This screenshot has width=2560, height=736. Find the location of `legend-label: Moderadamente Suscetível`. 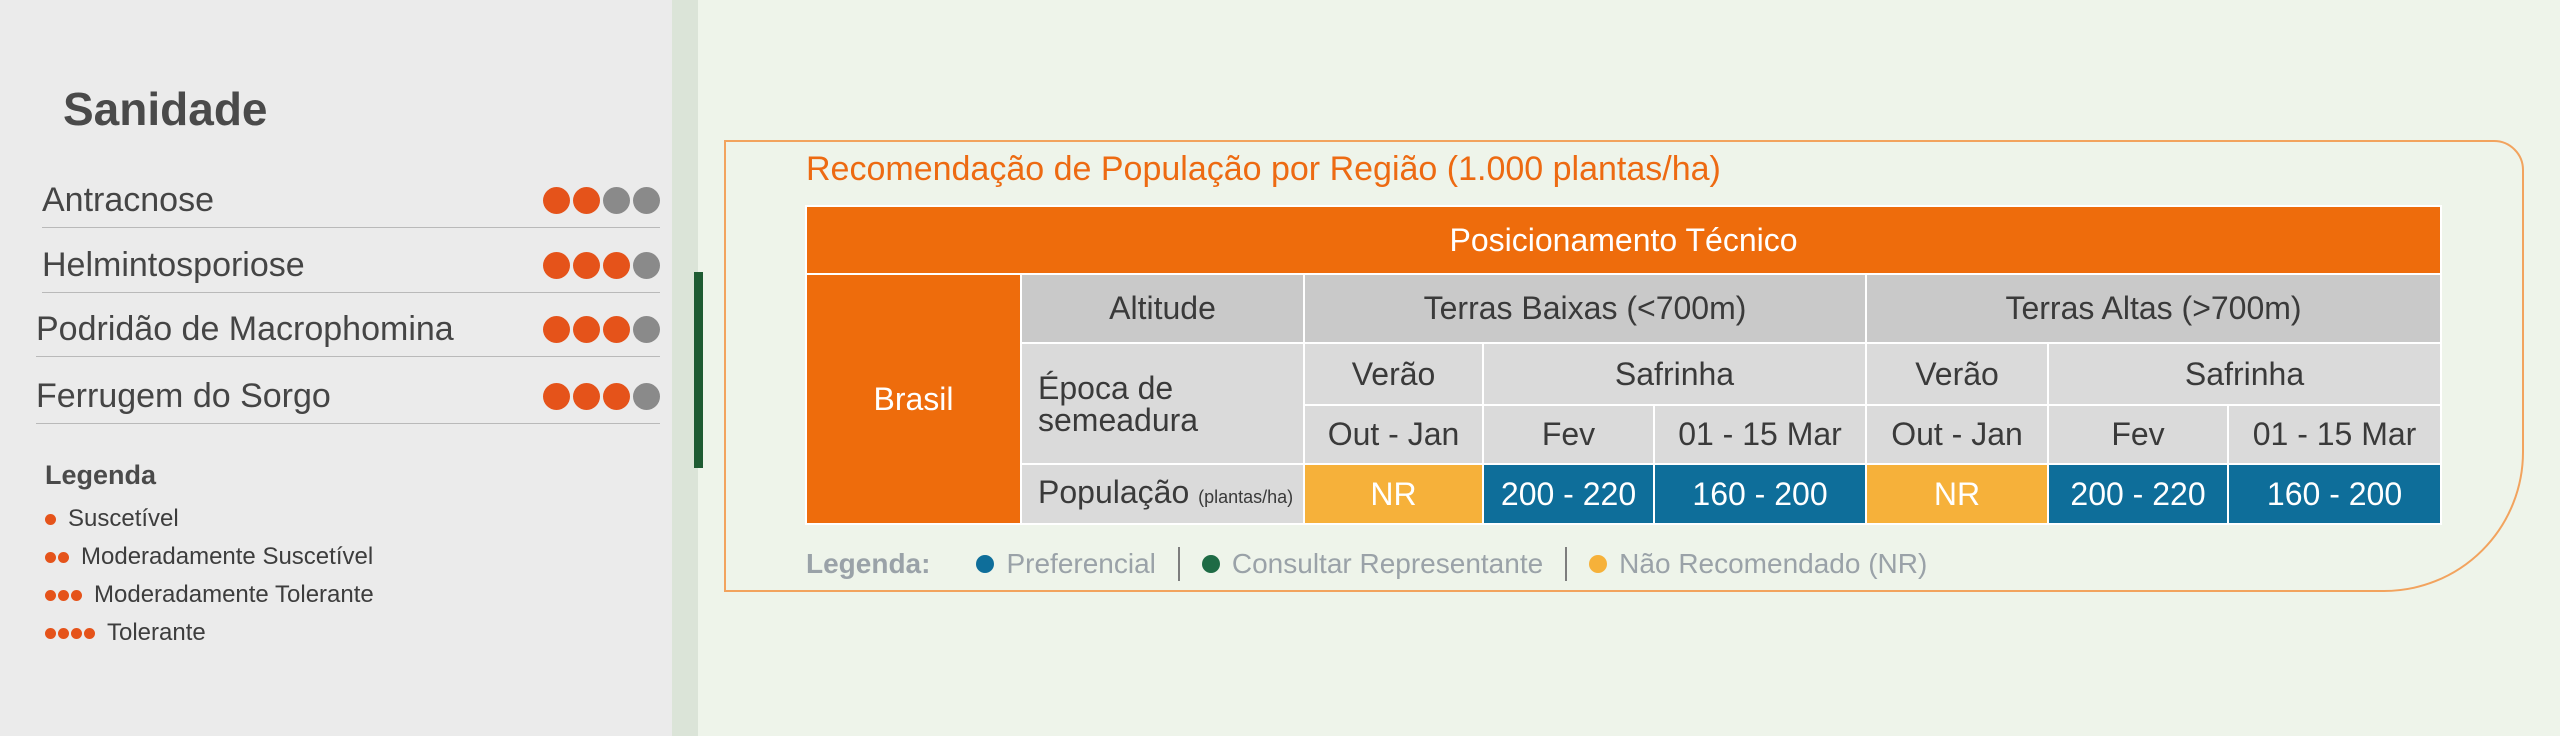

legend-label: Moderadamente Suscetível is located at coordinates (227, 556).